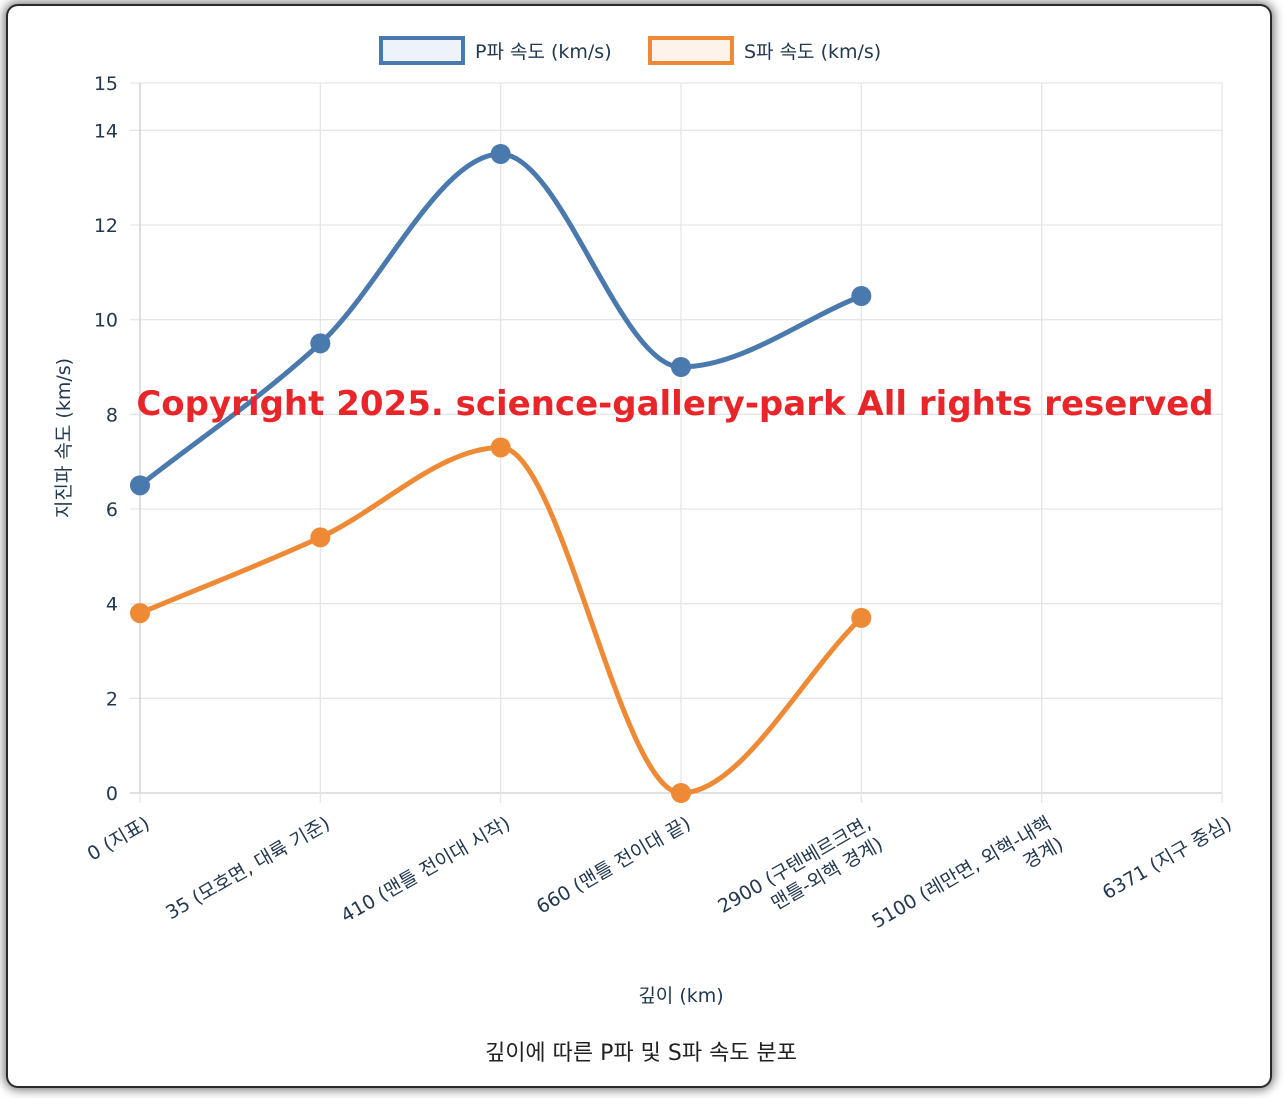 This screenshot has width=1284, height=1098. What do you see at coordinates (422, 50) in the screenshot?
I see `legend-swatch-p-wave` at bounding box center [422, 50].